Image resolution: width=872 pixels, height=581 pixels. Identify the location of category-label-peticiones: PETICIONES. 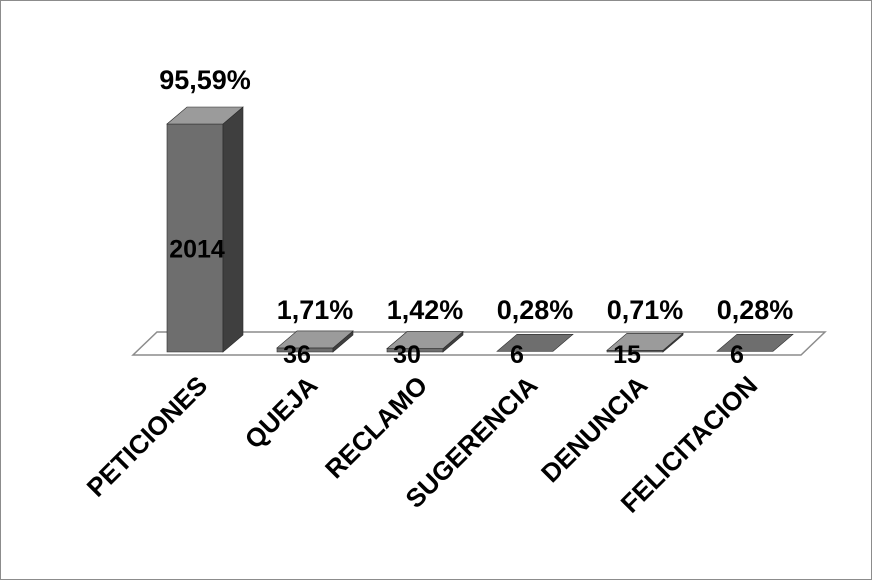
(147, 436).